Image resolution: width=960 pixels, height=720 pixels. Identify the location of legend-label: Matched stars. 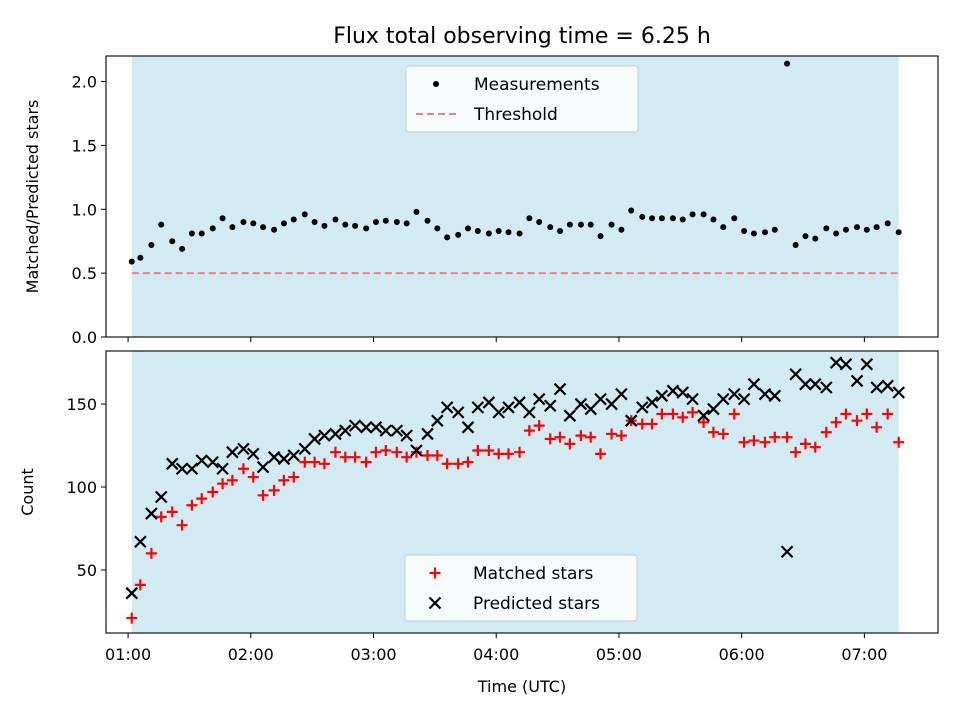
(533, 574).